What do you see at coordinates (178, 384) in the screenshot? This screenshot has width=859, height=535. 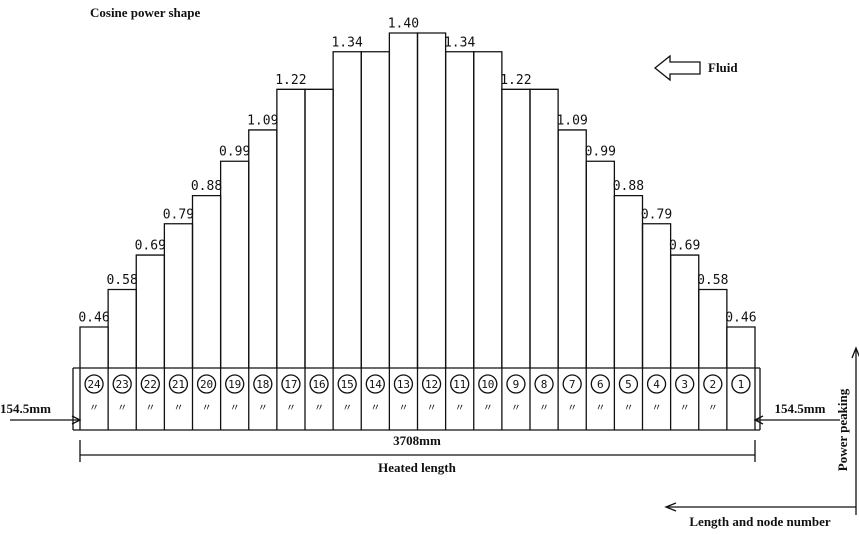 I see `node-number: 21` at bounding box center [178, 384].